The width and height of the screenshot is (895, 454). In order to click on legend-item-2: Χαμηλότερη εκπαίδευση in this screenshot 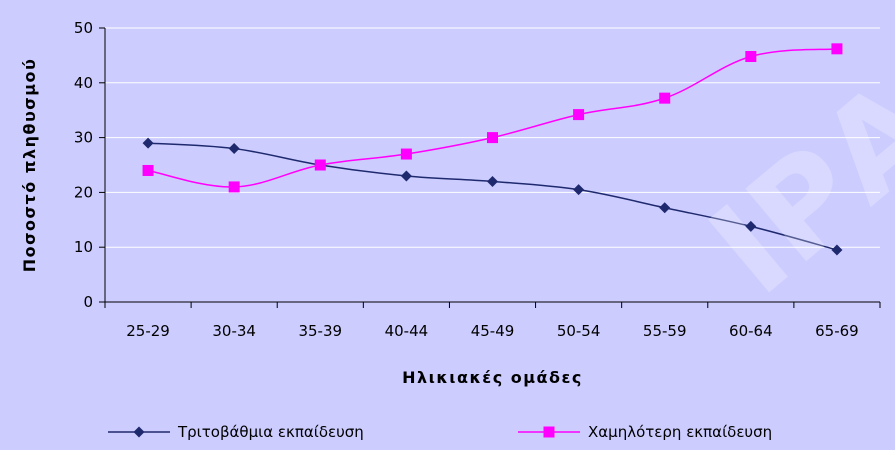, I will do `click(645, 432)`.